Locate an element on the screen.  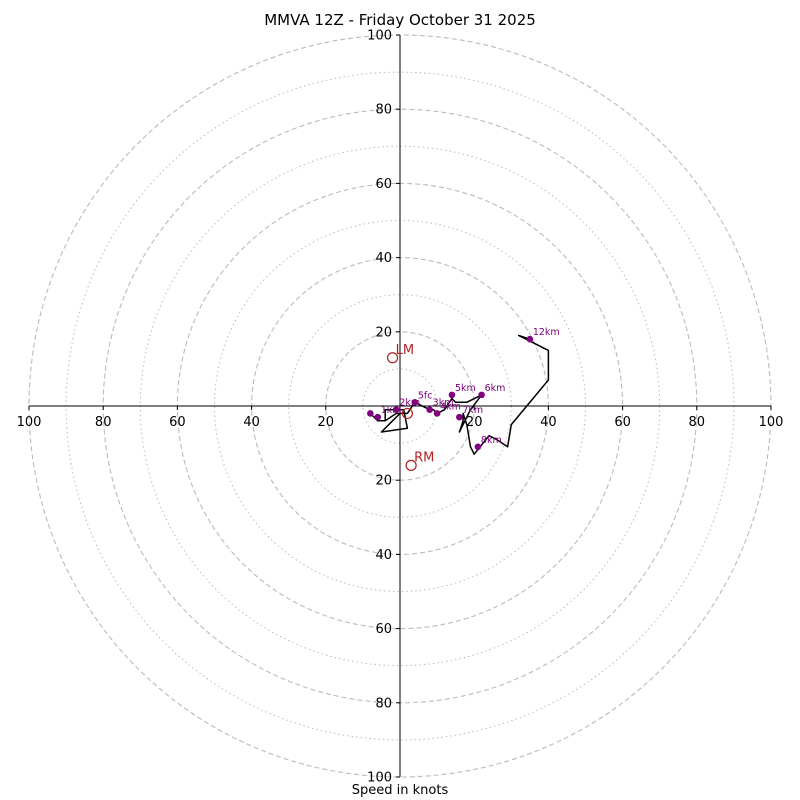
height-marker-label: 2km is located at coordinates (409, 403).